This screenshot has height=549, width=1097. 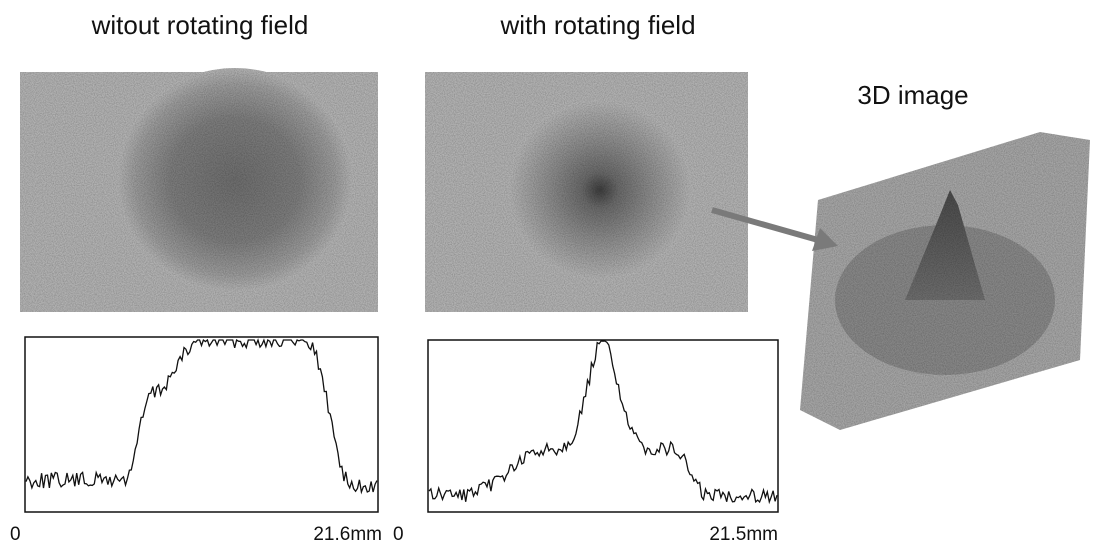 I want to click on axis-label: 21.5mm, so click(x=743, y=534).